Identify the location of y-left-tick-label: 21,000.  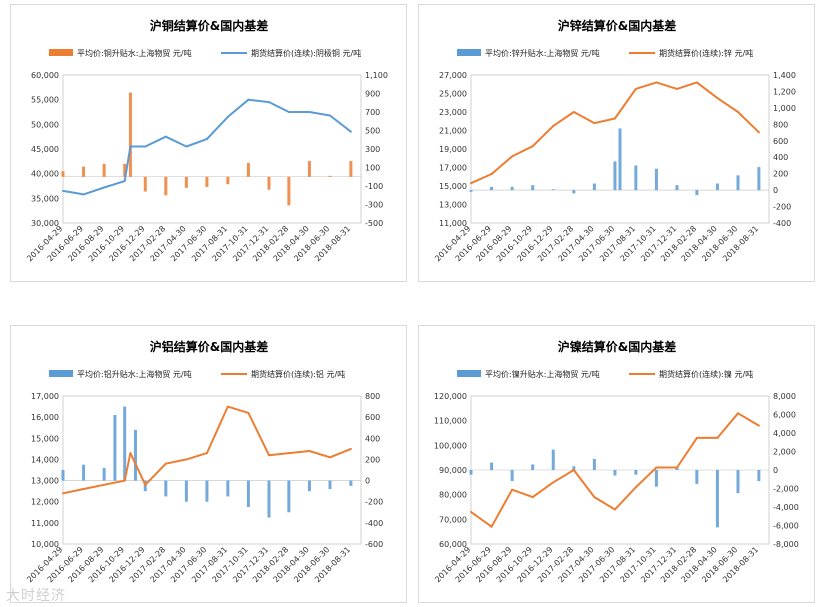
(453, 131).